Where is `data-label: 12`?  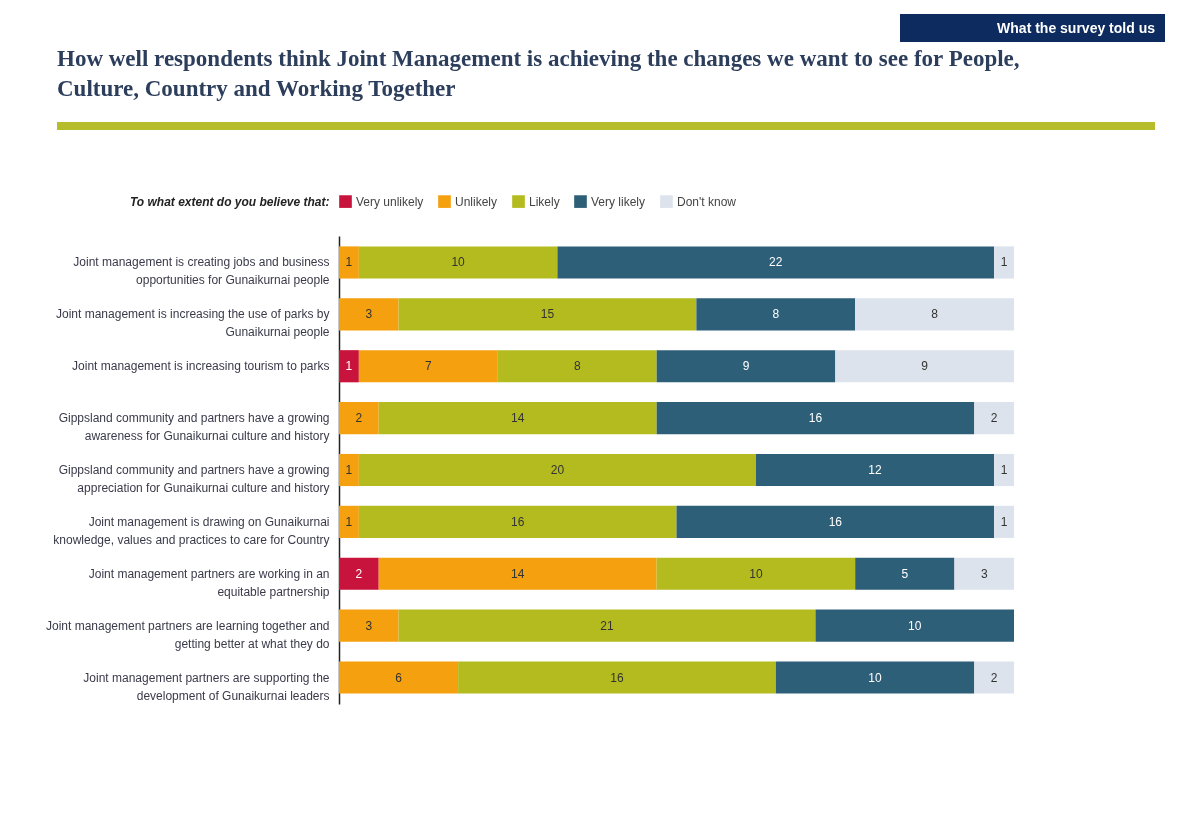
data-label: 12 is located at coordinates (875, 470).